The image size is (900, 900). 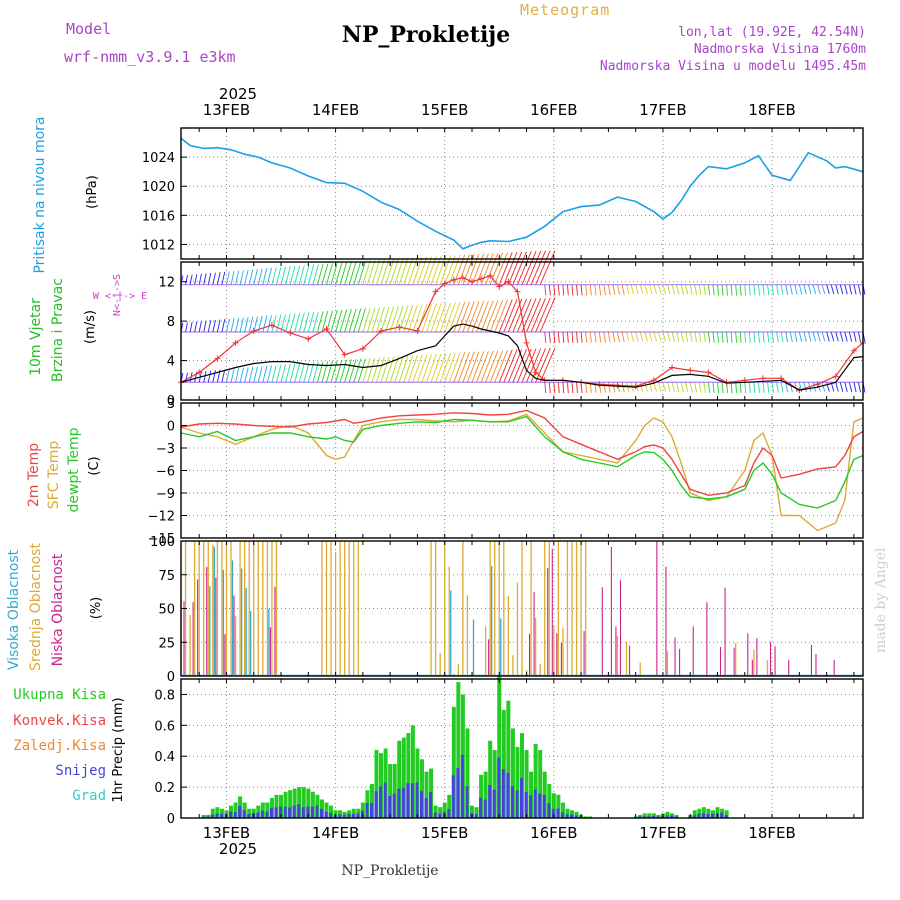 I want to click on cloud-label-mid: Srednja Oblacnost, so click(x=36, y=607).